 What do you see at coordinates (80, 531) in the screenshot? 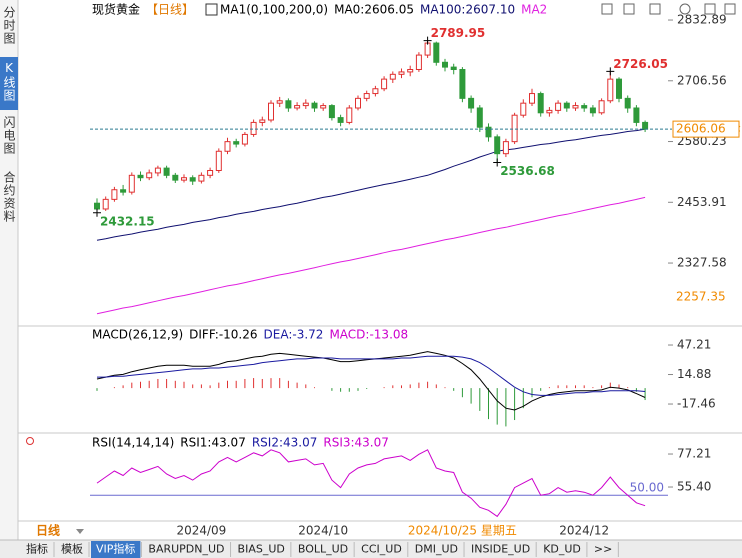
I see `dropdown-arrow` at bounding box center [80, 531].